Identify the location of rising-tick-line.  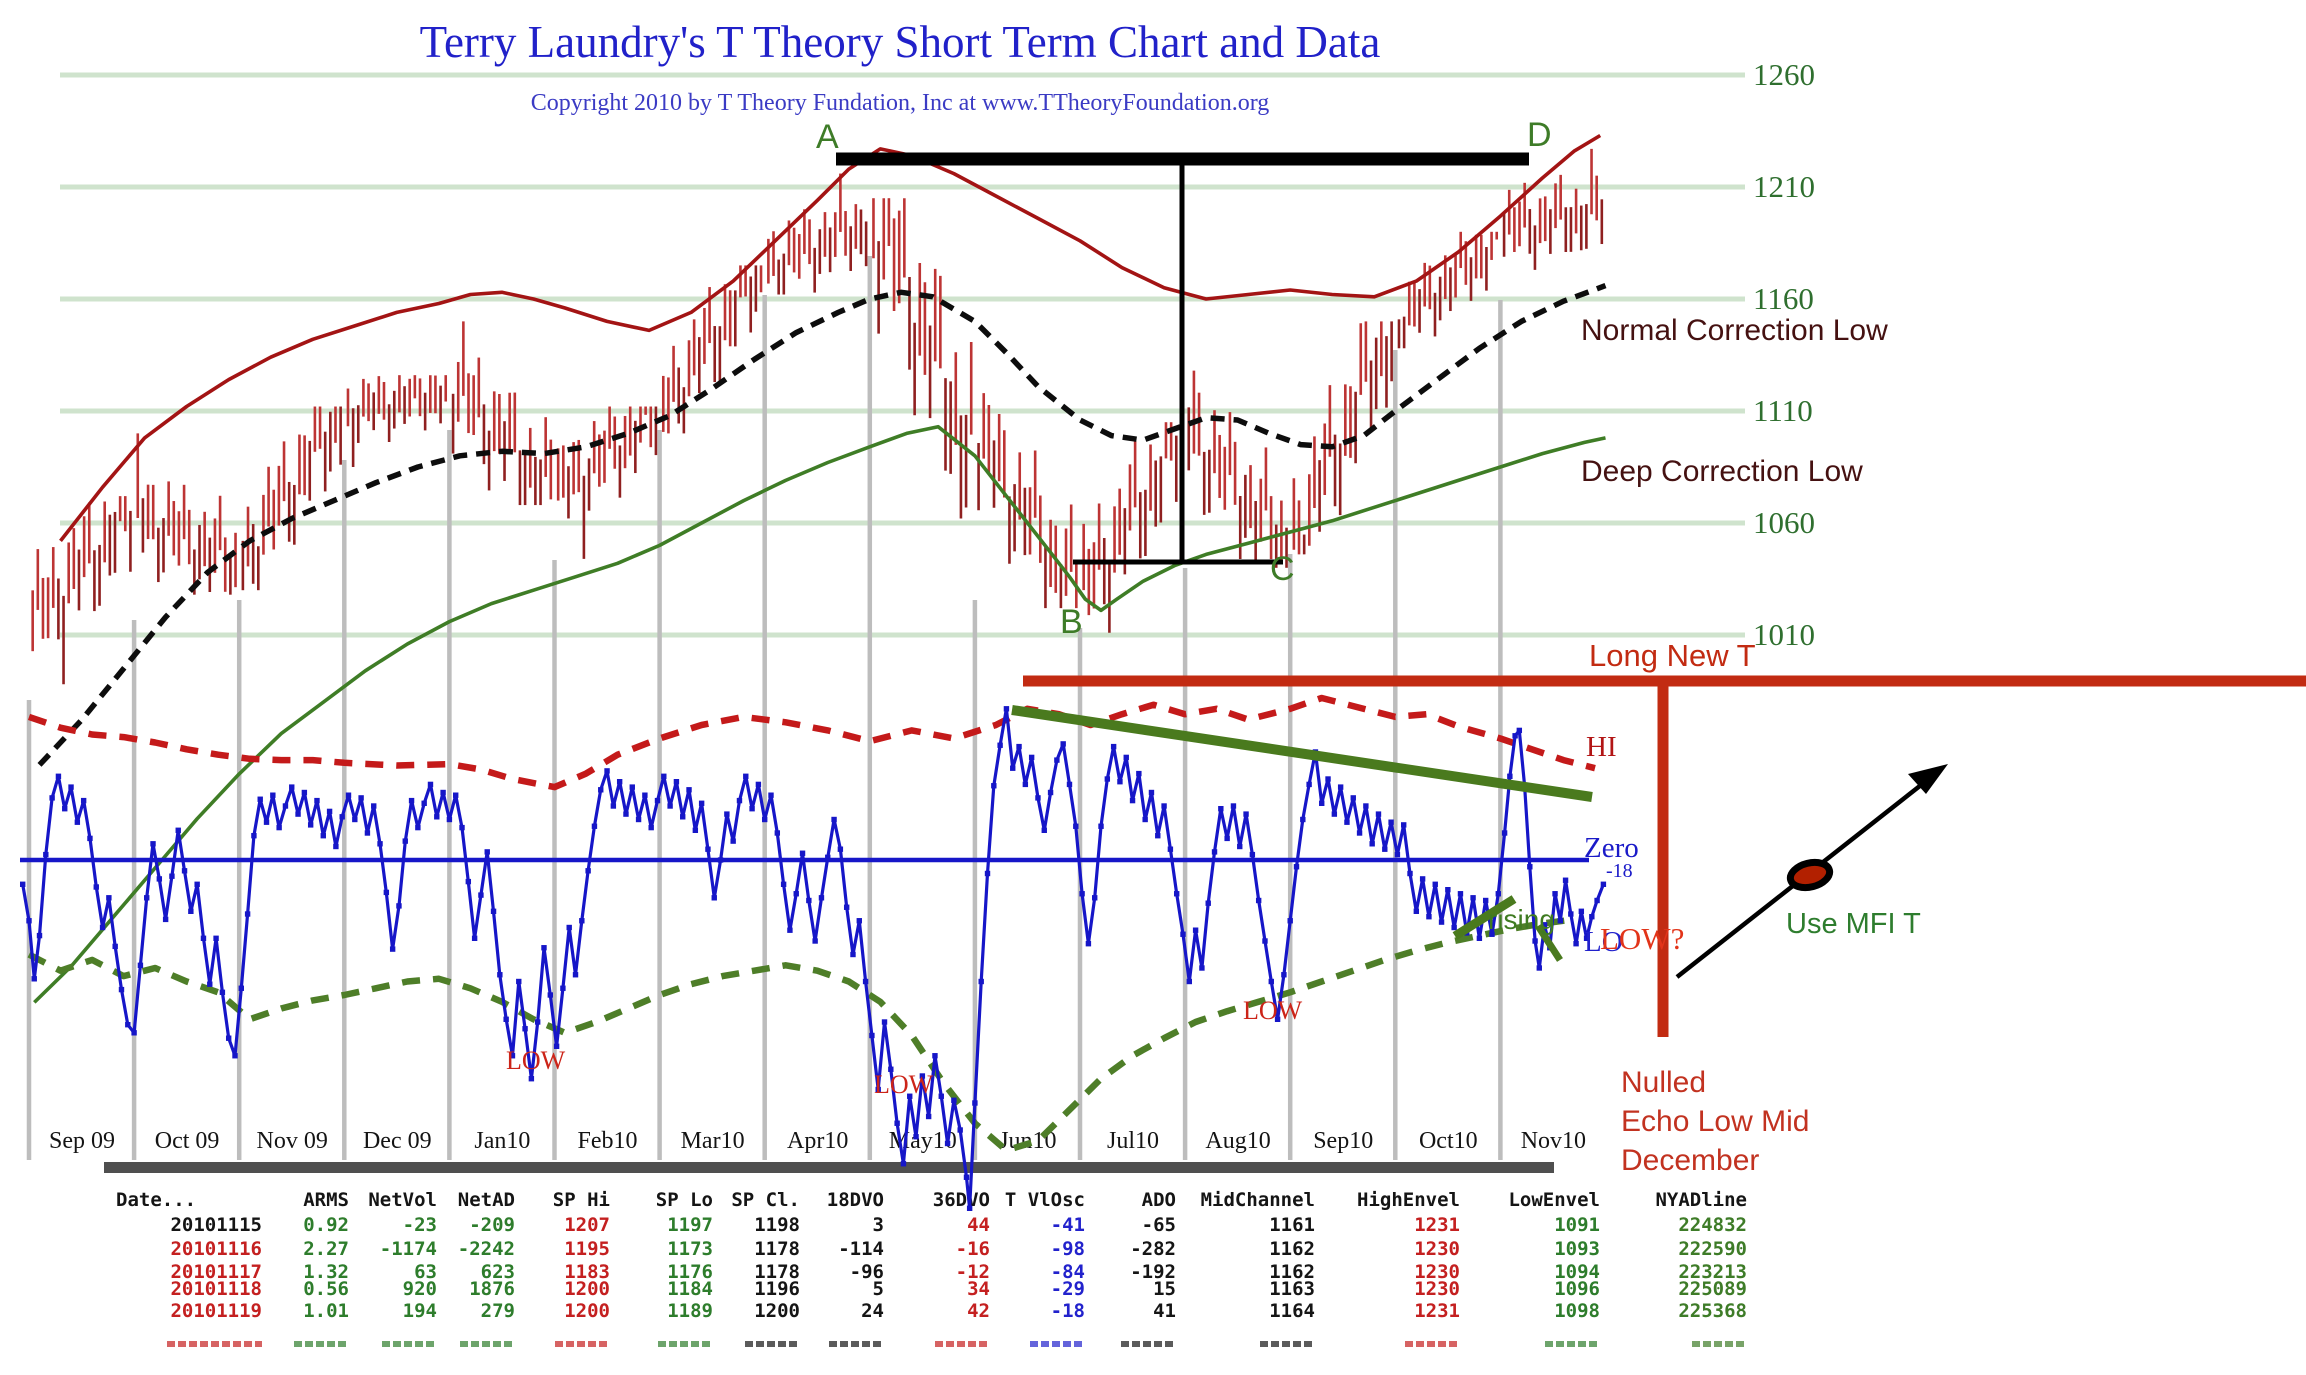
(1484, 917).